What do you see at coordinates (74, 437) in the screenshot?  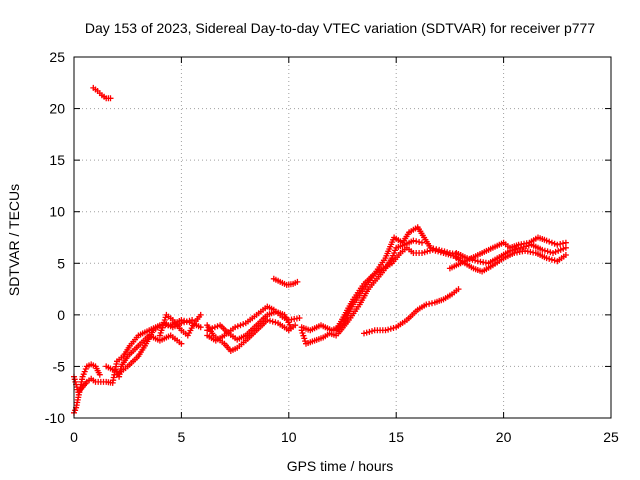 I see `x-tick-label: 0` at bounding box center [74, 437].